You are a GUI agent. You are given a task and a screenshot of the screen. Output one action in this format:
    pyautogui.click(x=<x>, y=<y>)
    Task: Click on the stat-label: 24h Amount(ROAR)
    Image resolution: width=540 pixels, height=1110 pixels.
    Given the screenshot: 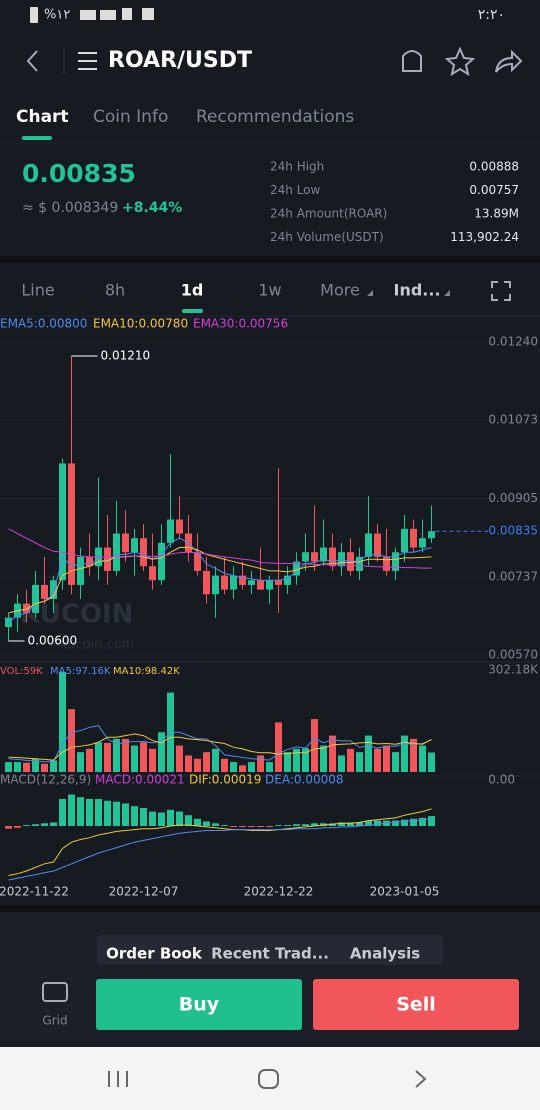 What is the action you would take?
    pyautogui.click(x=328, y=214)
    